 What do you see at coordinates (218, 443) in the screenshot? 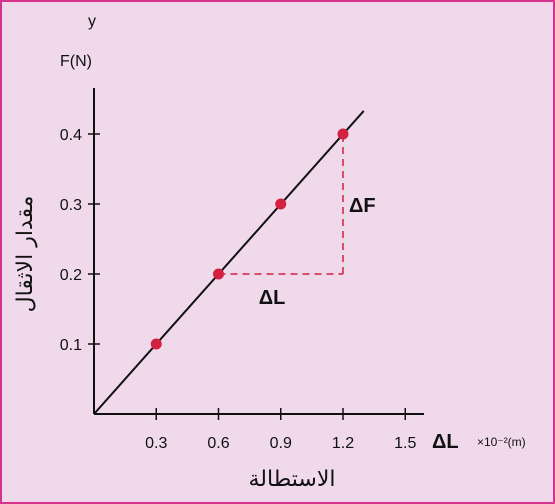
I see `x-tick-label: 0.6` at bounding box center [218, 443].